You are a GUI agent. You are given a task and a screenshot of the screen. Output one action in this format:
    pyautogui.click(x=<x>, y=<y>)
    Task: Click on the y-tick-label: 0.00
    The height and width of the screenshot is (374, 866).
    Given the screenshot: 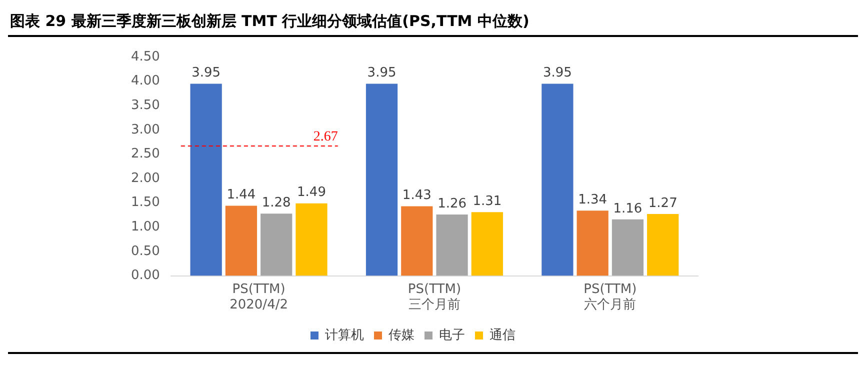 What is the action you would take?
    pyautogui.click(x=145, y=276)
    